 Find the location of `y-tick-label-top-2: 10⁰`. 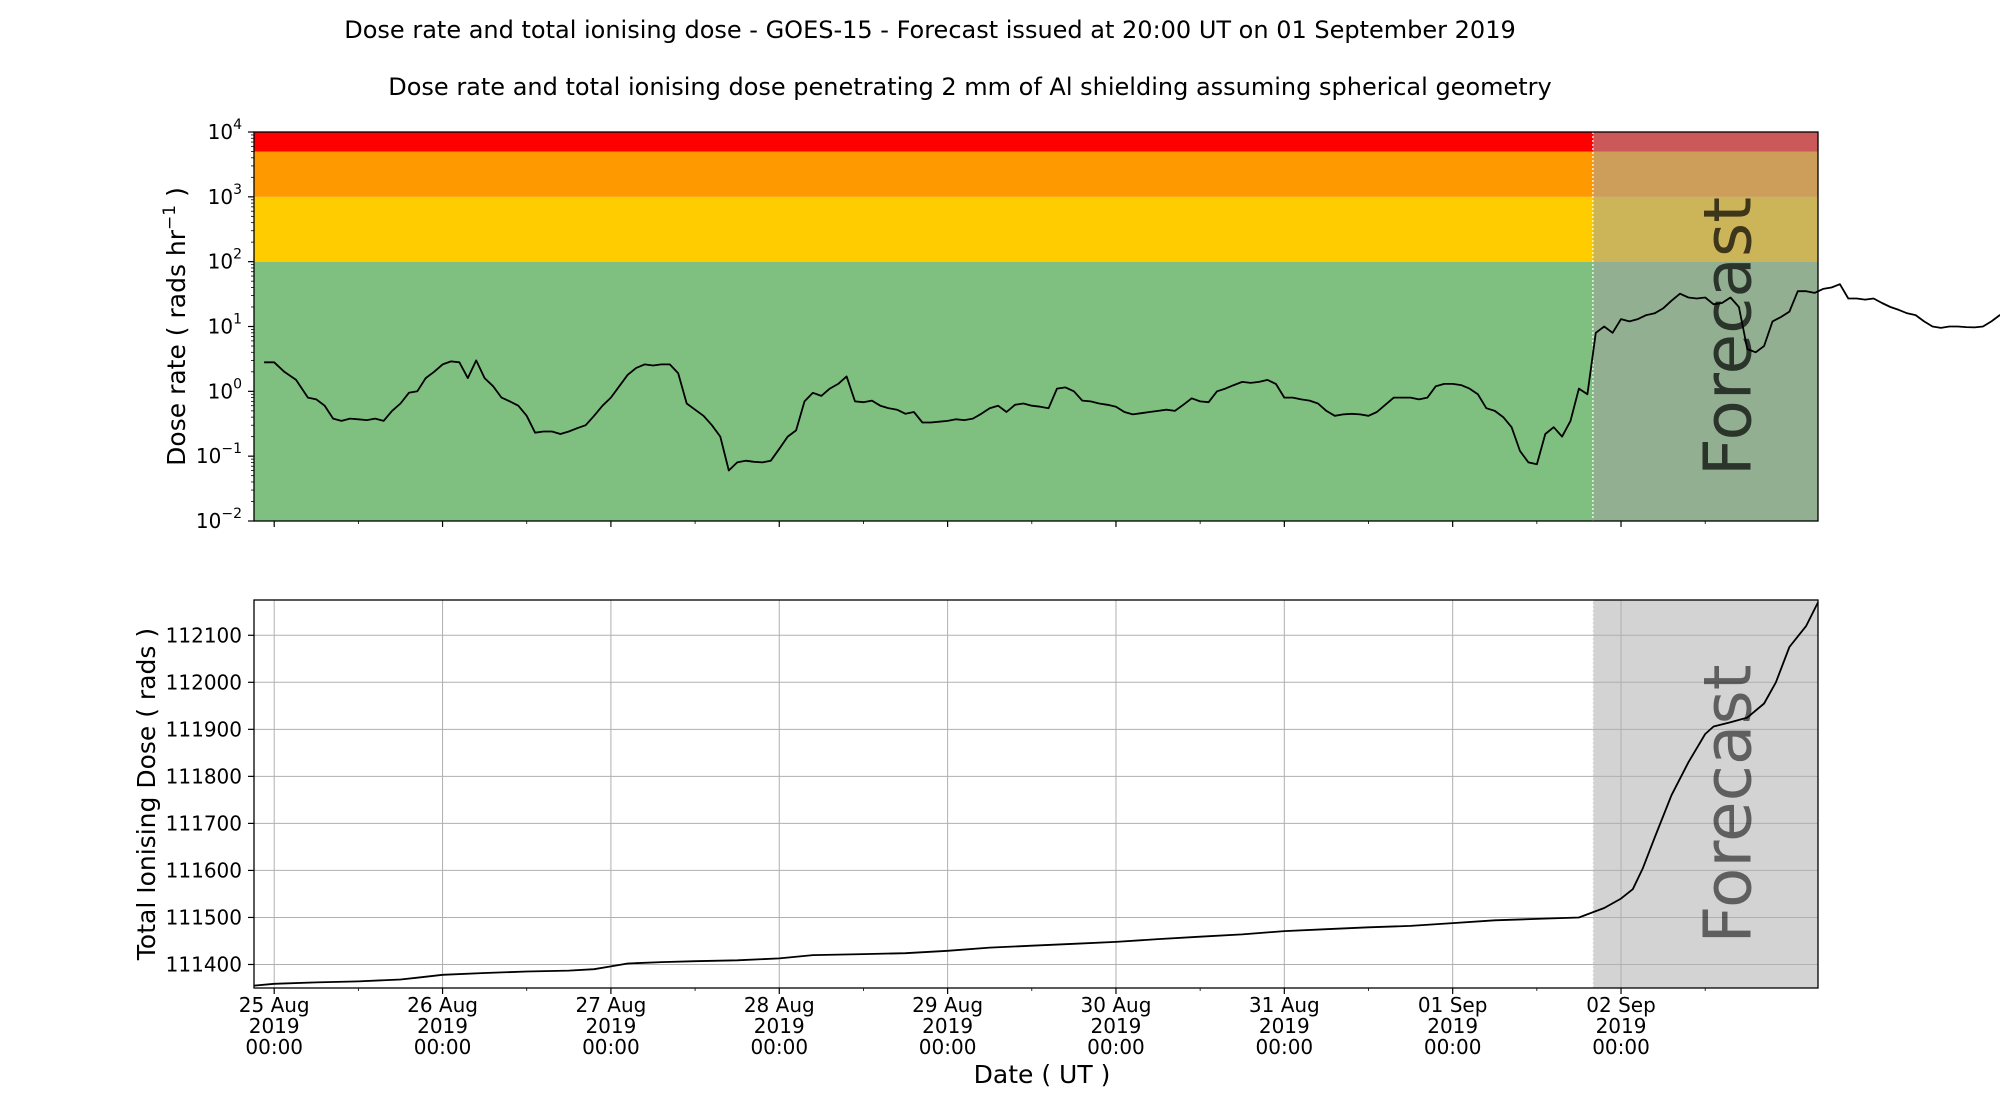

y-tick-label-top-2: 10⁰ is located at coordinates (225, 389).